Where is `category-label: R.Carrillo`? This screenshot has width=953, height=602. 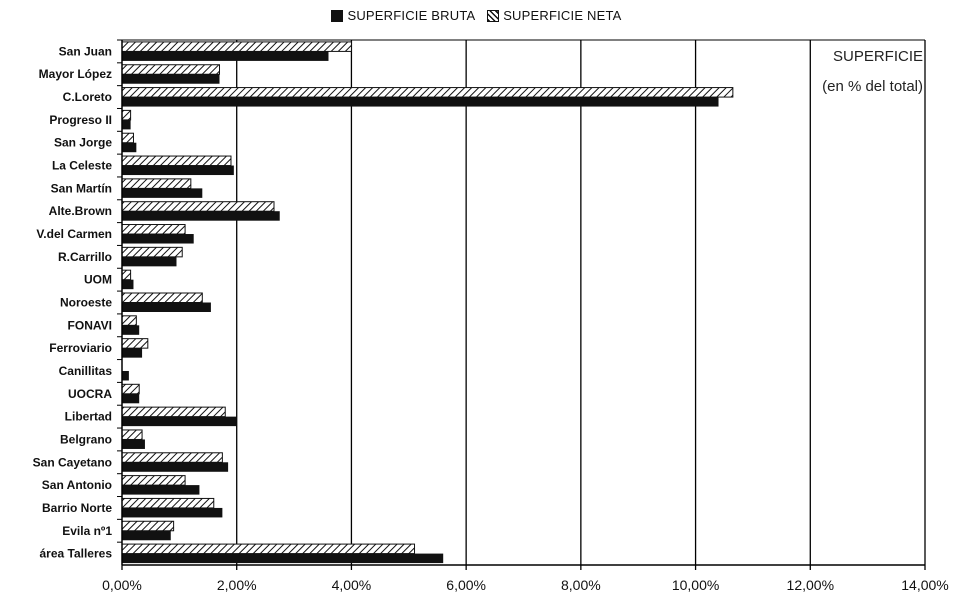
category-label: R.Carrillo is located at coordinates (85, 257).